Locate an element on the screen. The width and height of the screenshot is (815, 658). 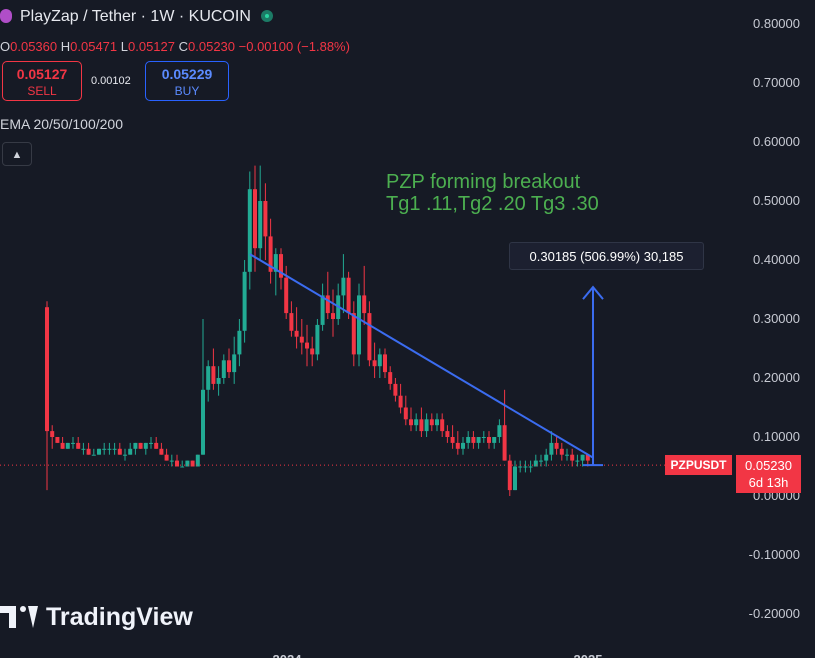
collapse-indicators-button: ▲ is located at coordinates (17, 154).